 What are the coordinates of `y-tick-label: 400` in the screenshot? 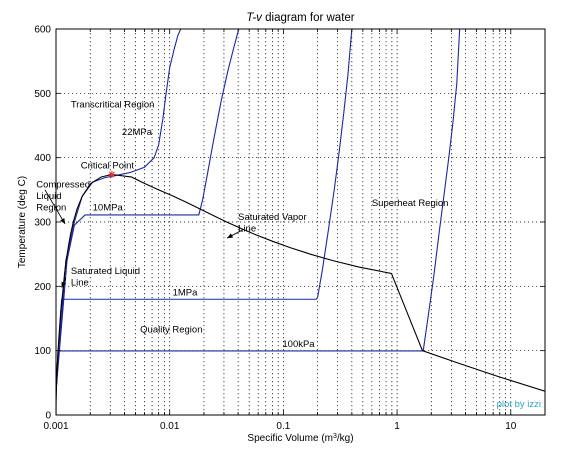 It's located at (42, 158).